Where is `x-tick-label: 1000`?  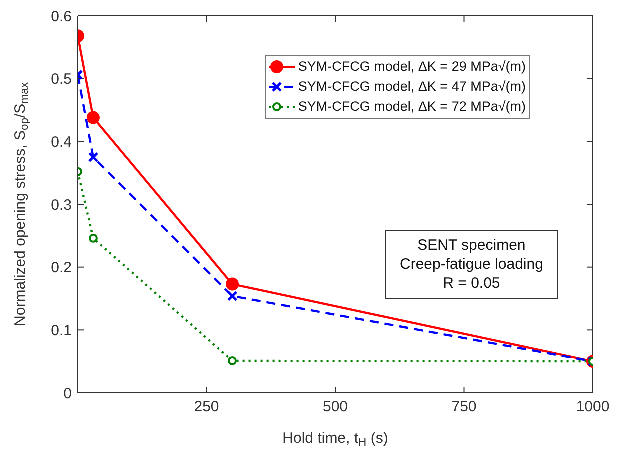
x-tick-label: 1000 is located at coordinates (593, 407).